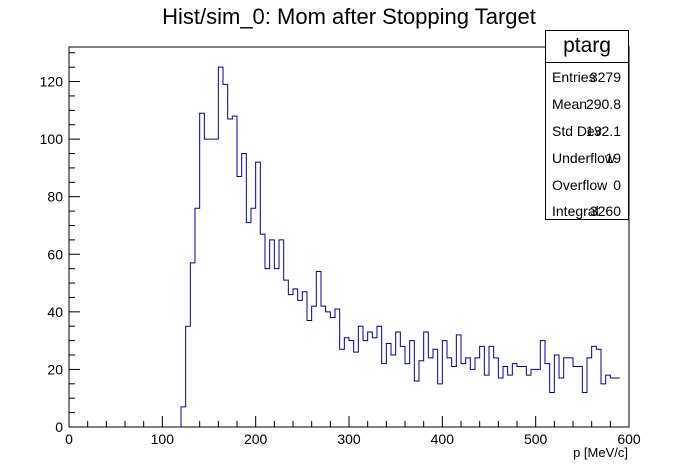  Describe the element at coordinates (59, 427) in the screenshot. I see `y-tick-label: 0` at that location.